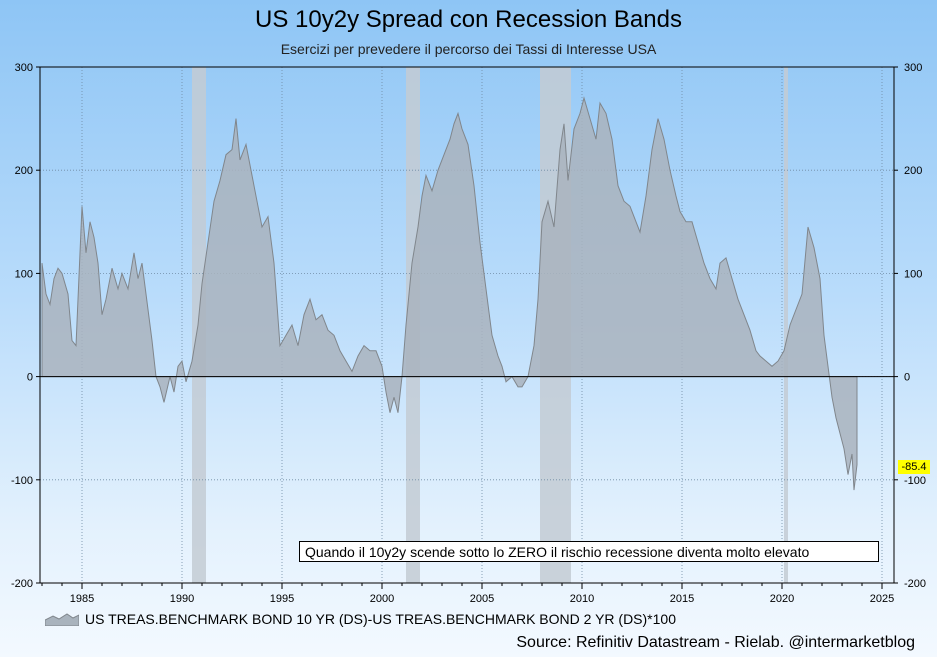 The image size is (937, 657). I want to click on x-tick-label: 2005, so click(482, 599).